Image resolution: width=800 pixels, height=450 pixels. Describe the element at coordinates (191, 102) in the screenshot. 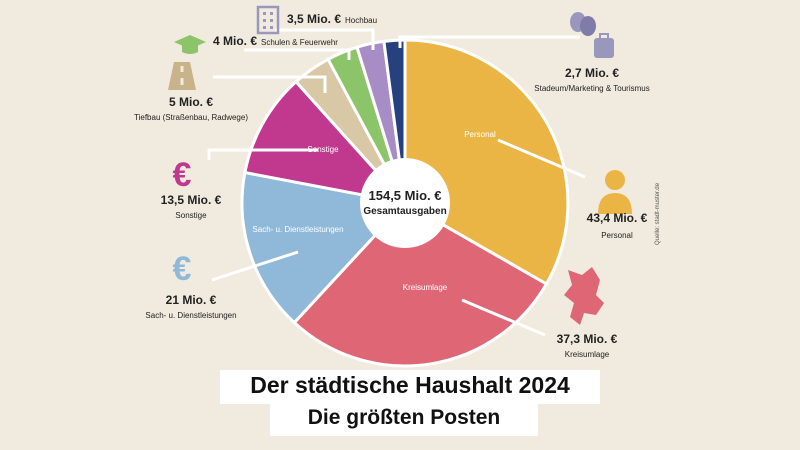

I see `value-label-tiefbau-straßenbau-radwege: 5 Mio. €` at that location.